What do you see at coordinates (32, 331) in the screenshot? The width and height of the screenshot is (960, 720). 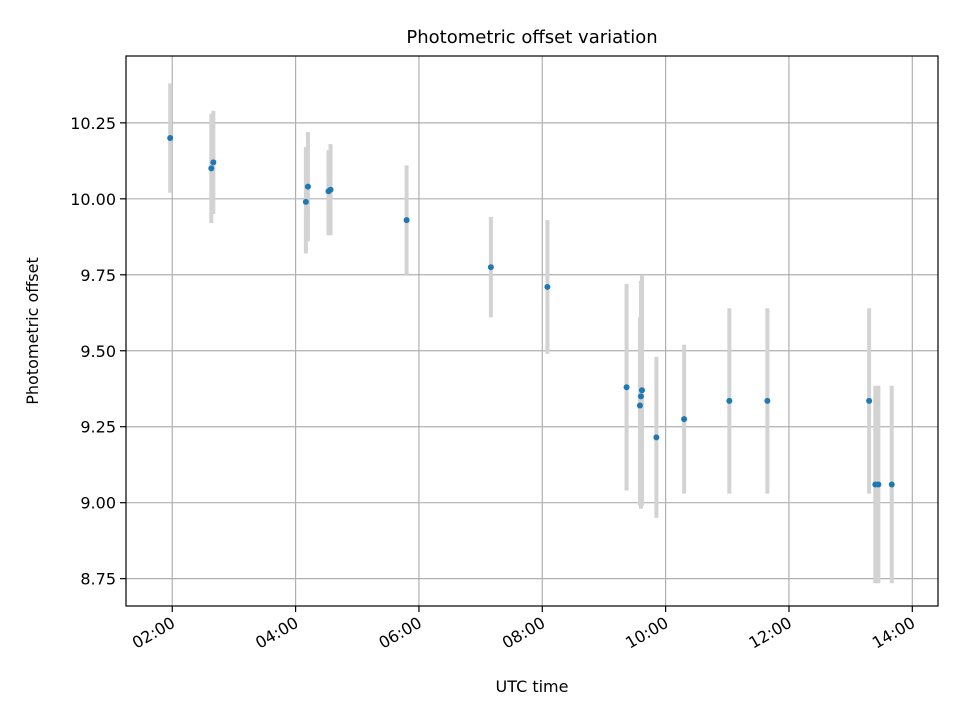 I see `y-axis-label: Photometric offset` at bounding box center [32, 331].